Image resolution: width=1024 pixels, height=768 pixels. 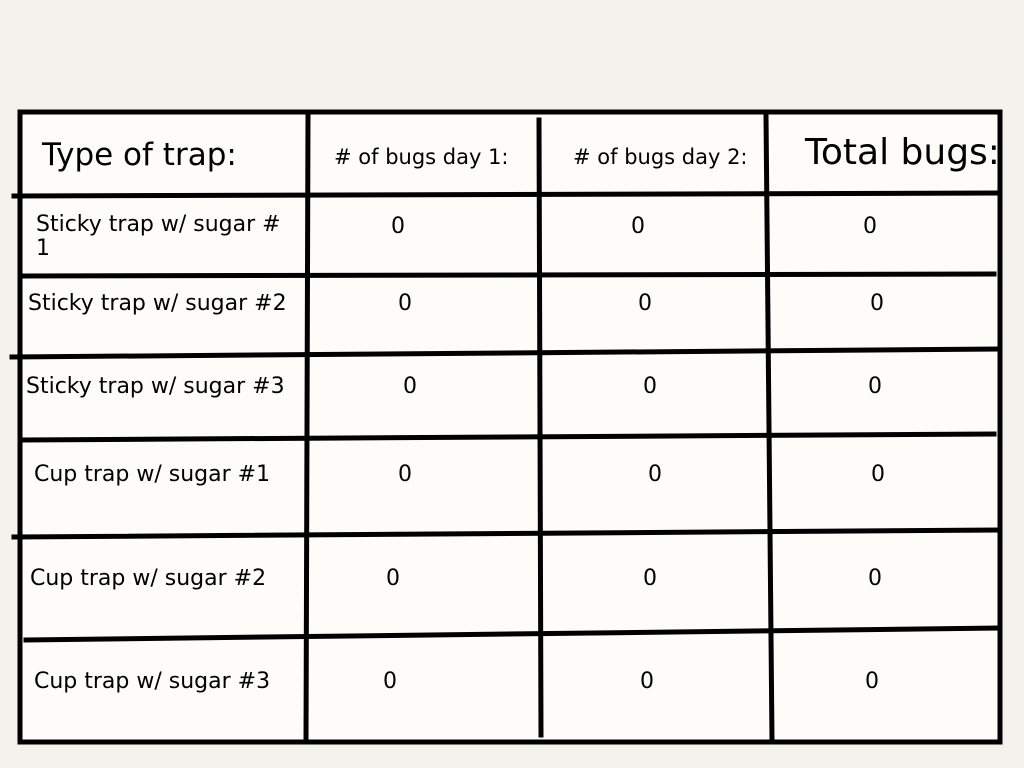 I want to click on row-label: Cup trap w/ sugar #2, so click(x=148, y=578).